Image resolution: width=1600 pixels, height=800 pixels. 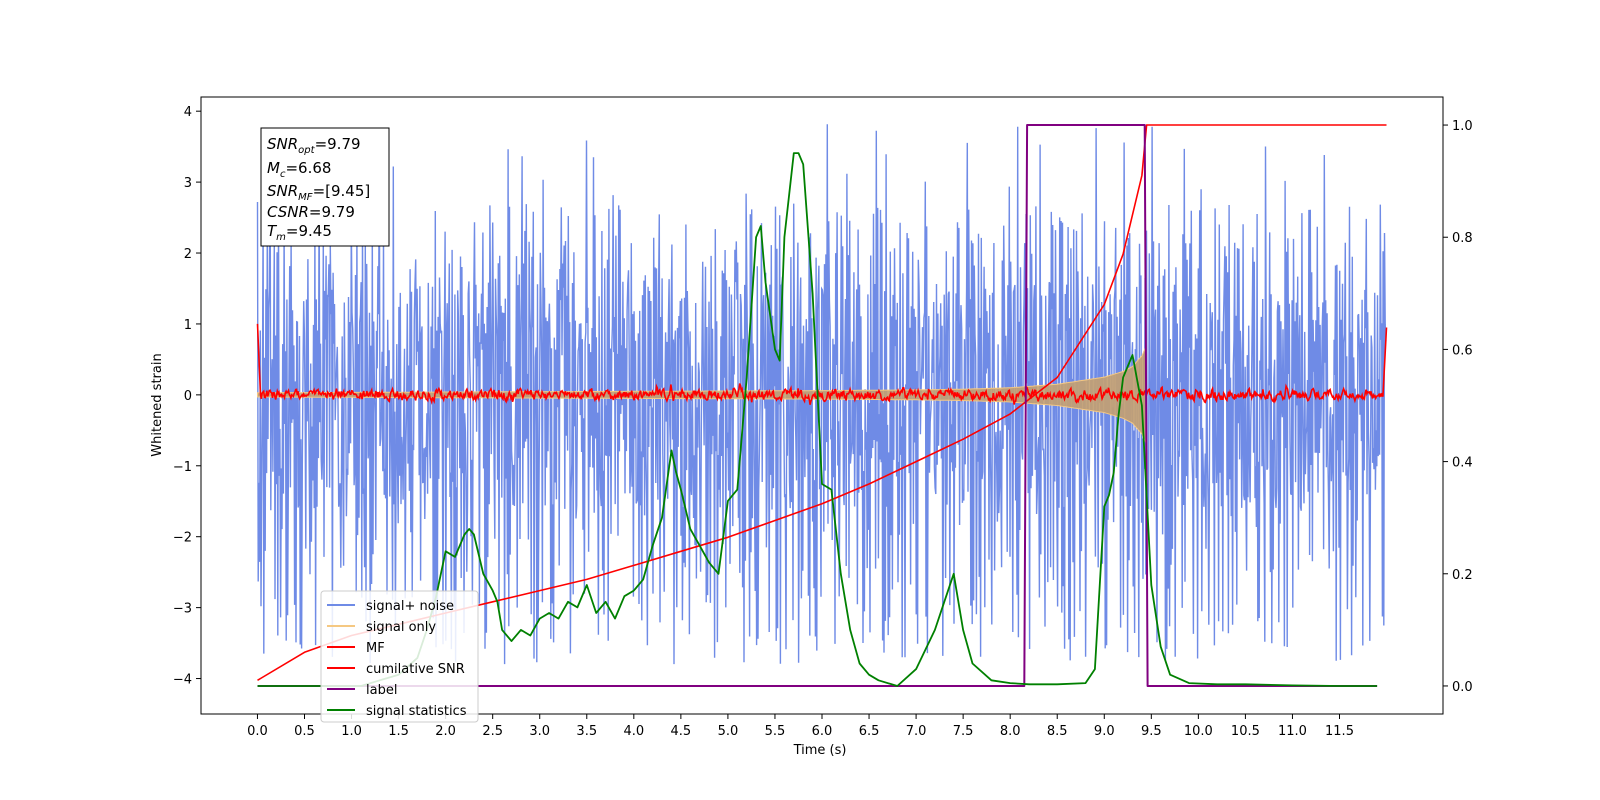 I want to click on y-tick-label-left: −2, so click(x=182, y=538).